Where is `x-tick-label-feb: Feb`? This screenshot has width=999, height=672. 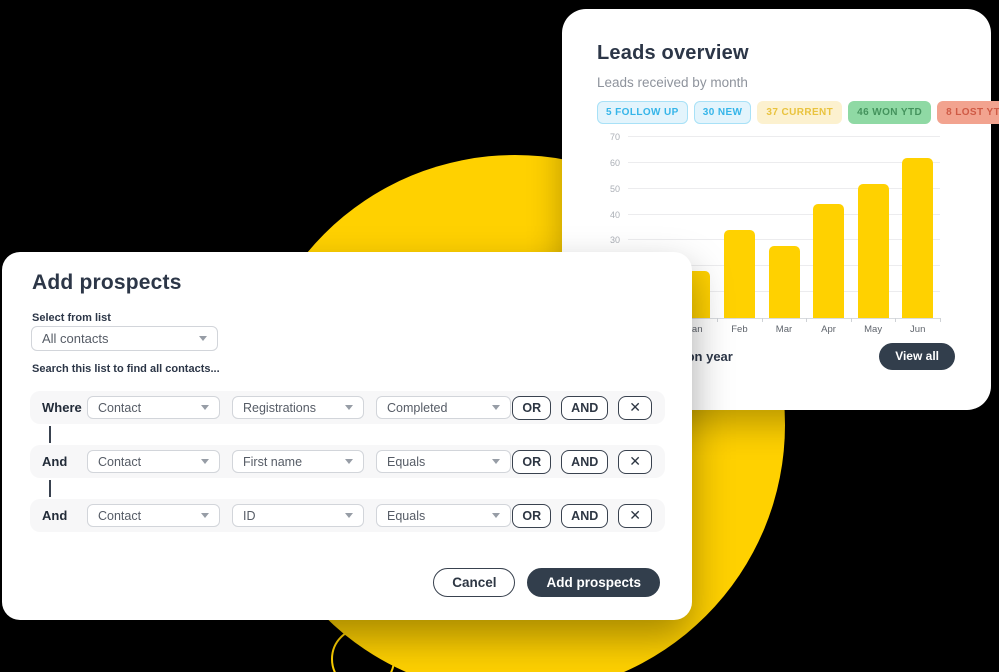
x-tick-label-feb: Feb is located at coordinates (739, 329).